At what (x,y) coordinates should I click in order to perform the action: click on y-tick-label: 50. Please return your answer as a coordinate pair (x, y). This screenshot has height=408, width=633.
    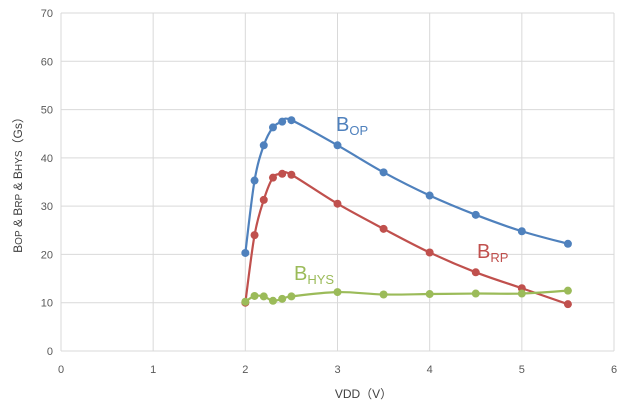
    Looking at the image, I should click on (47, 111).